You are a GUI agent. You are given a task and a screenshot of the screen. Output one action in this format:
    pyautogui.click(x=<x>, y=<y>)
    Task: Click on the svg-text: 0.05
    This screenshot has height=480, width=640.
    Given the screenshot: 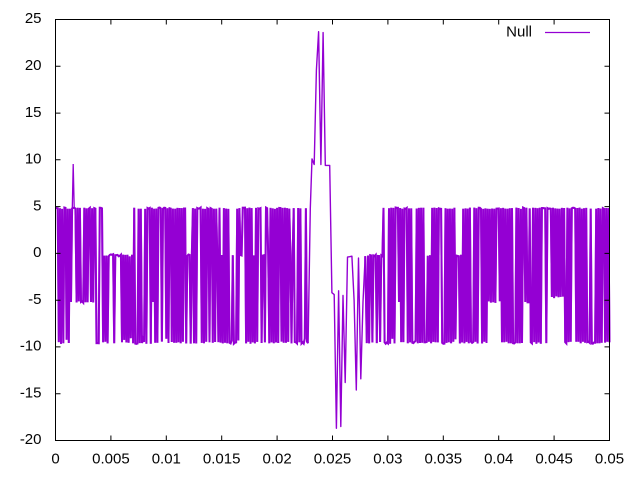 What is the action you would take?
    pyautogui.click(x=609, y=458)
    